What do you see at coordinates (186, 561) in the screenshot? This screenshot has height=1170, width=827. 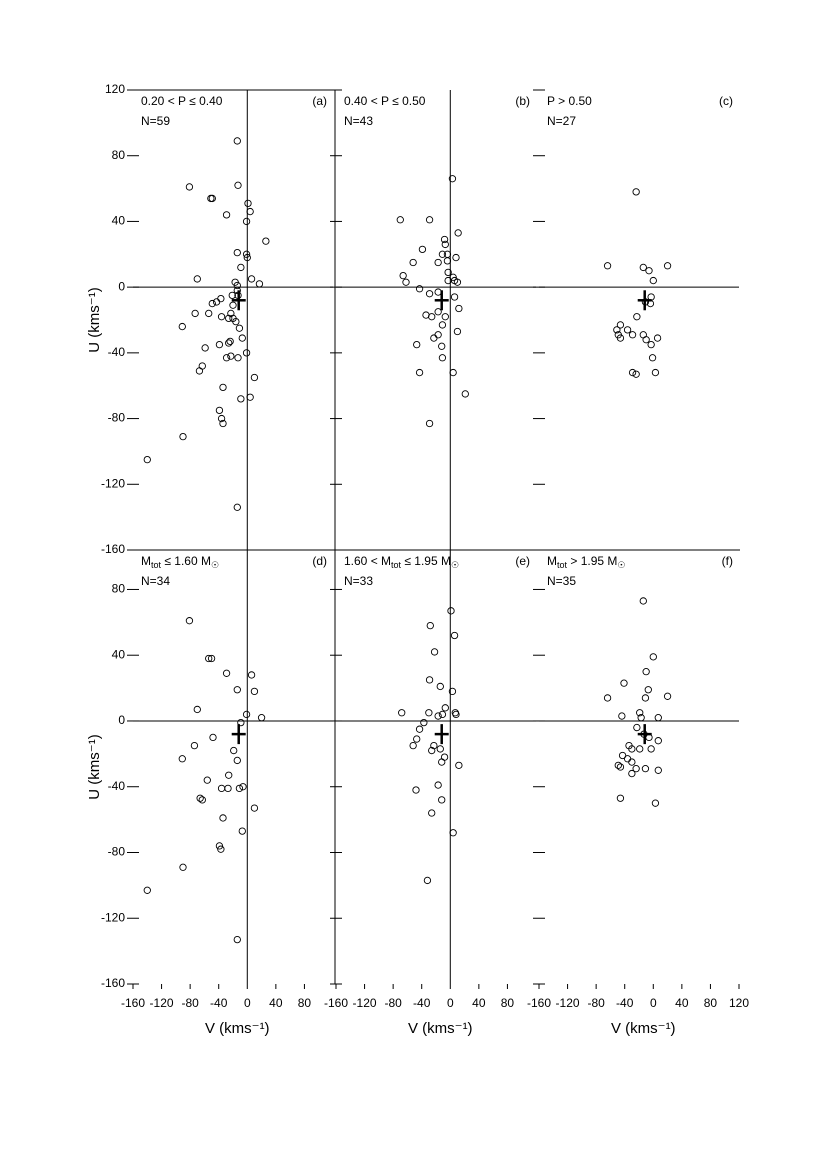 I see `condition-part: ≤ 1.60 M` at bounding box center [186, 561].